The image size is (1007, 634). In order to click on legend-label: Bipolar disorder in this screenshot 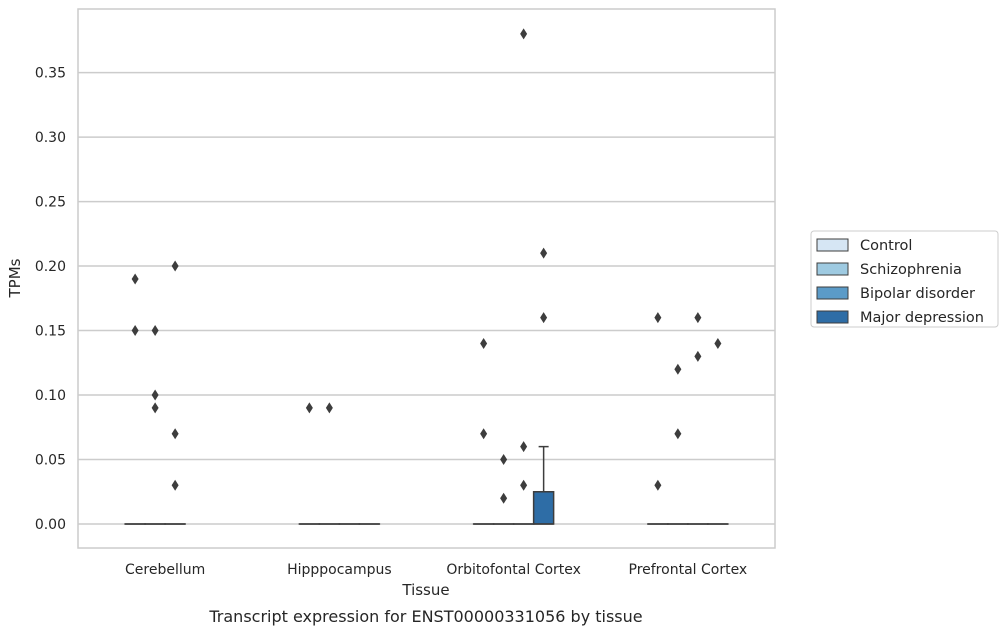, I will do `click(917, 294)`.